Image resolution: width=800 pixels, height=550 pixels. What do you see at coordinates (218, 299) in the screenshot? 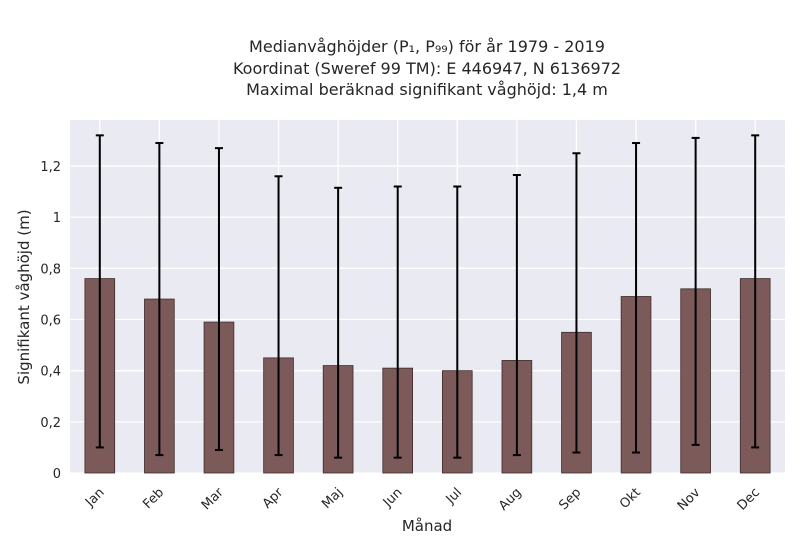
I see `error-bar-mar` at bounding box center [218, 299].